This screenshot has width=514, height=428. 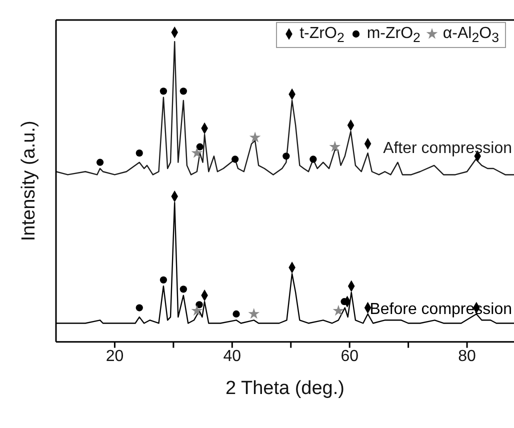 What do you see at coordinates (349, 357) in the screenshot?
I see `x-tick-label: 60` at bounding box center [349, 357].